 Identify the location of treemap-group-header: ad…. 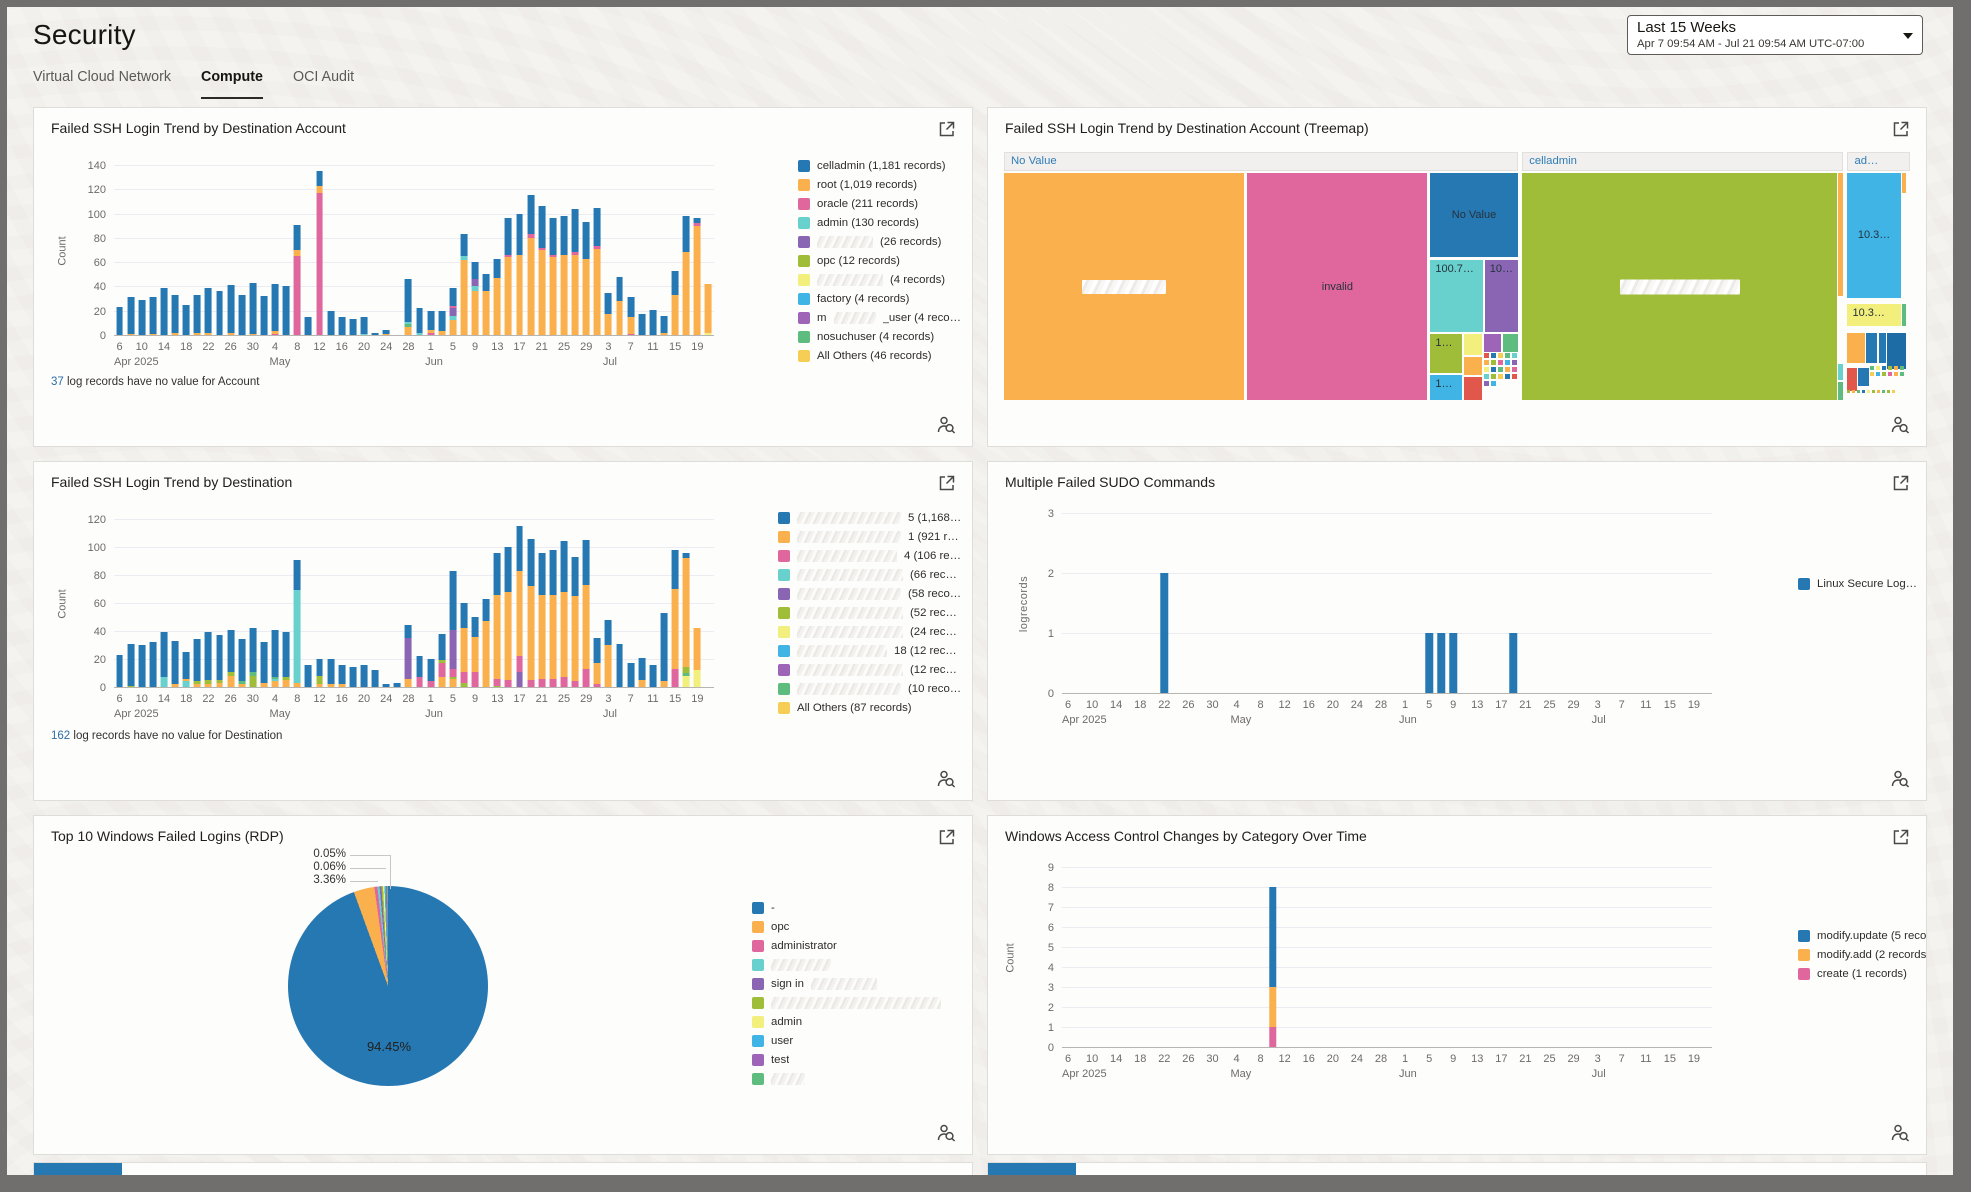
(1878, 161).